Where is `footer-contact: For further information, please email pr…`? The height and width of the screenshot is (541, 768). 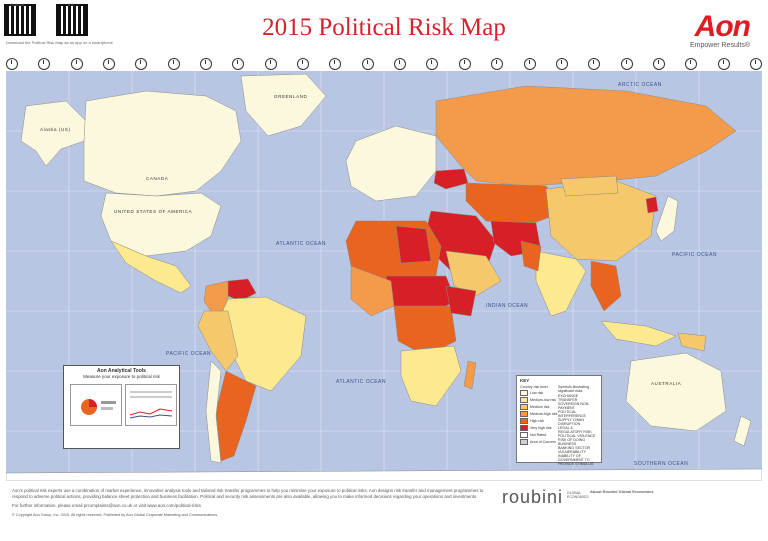 footer-contact: For further information, please email pr… is located at coordinates (106, 505).